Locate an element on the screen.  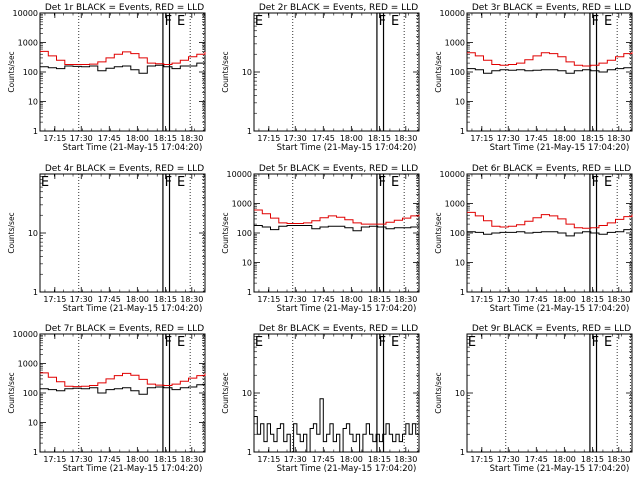
panel-title: Det 2r BLACK = Events, RED = LLD is located at coordinates (338, 8).